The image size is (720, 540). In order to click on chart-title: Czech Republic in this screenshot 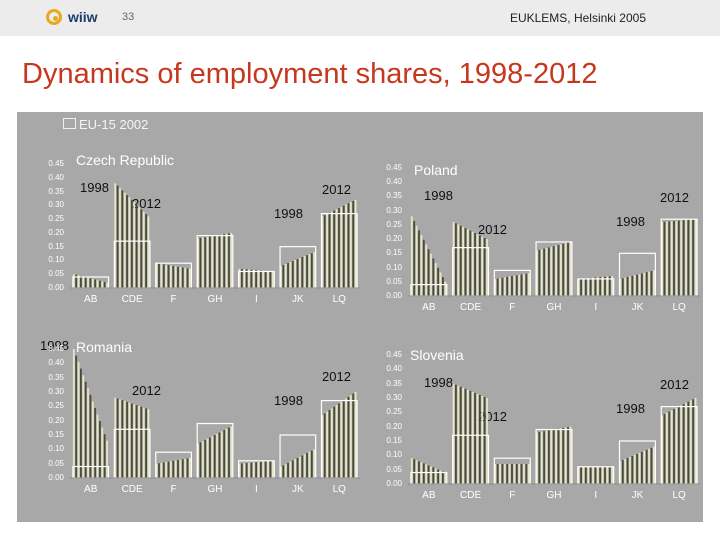, I will do `click(125, 160)`.